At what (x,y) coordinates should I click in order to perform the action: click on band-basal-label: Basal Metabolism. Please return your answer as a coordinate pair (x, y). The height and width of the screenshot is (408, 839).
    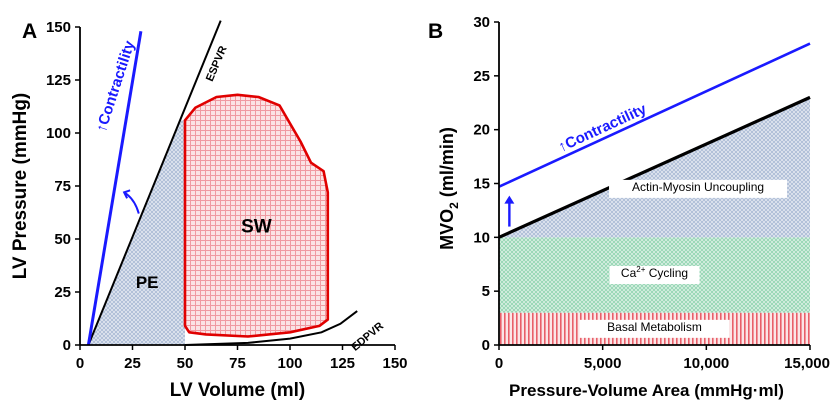
    Looking at the image, I should click on (654, 327).